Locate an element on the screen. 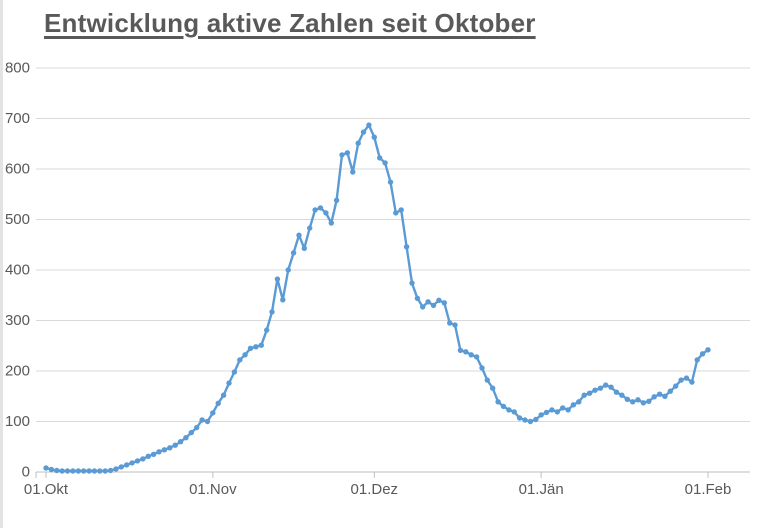  x-axis-tick-label: 01.Nov is located at coordinates (213, 489).